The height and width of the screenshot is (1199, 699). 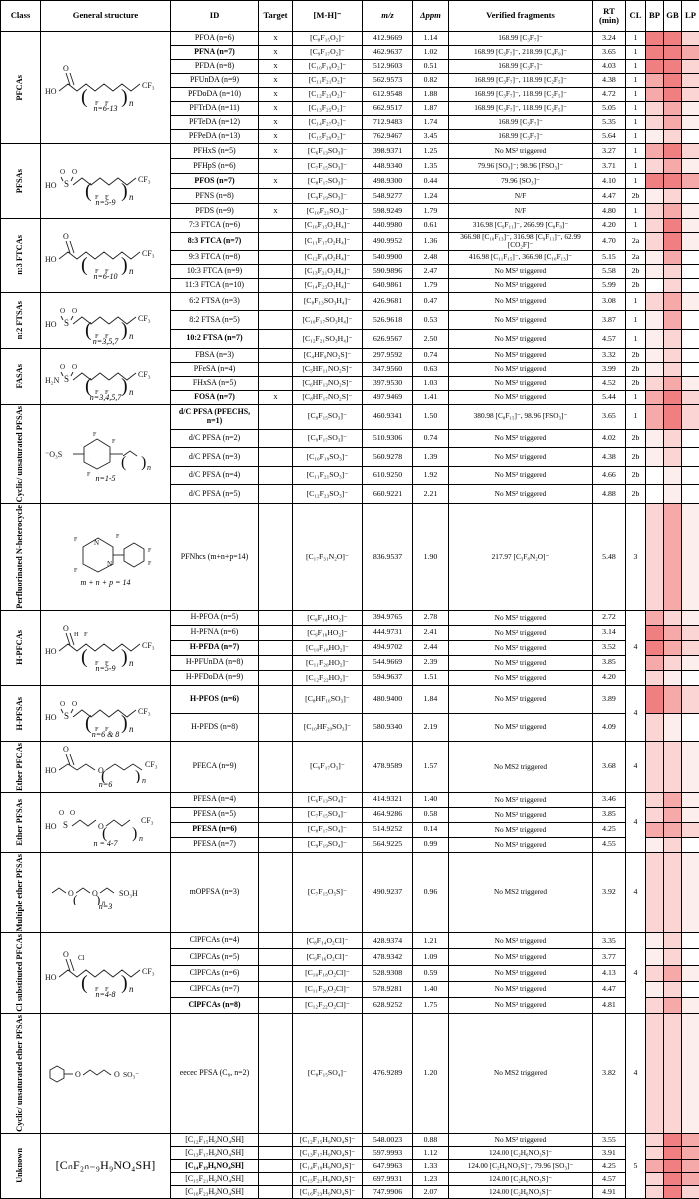 I want to click on compound-id: PFeSA (n=4), so click(x=215, y=369).